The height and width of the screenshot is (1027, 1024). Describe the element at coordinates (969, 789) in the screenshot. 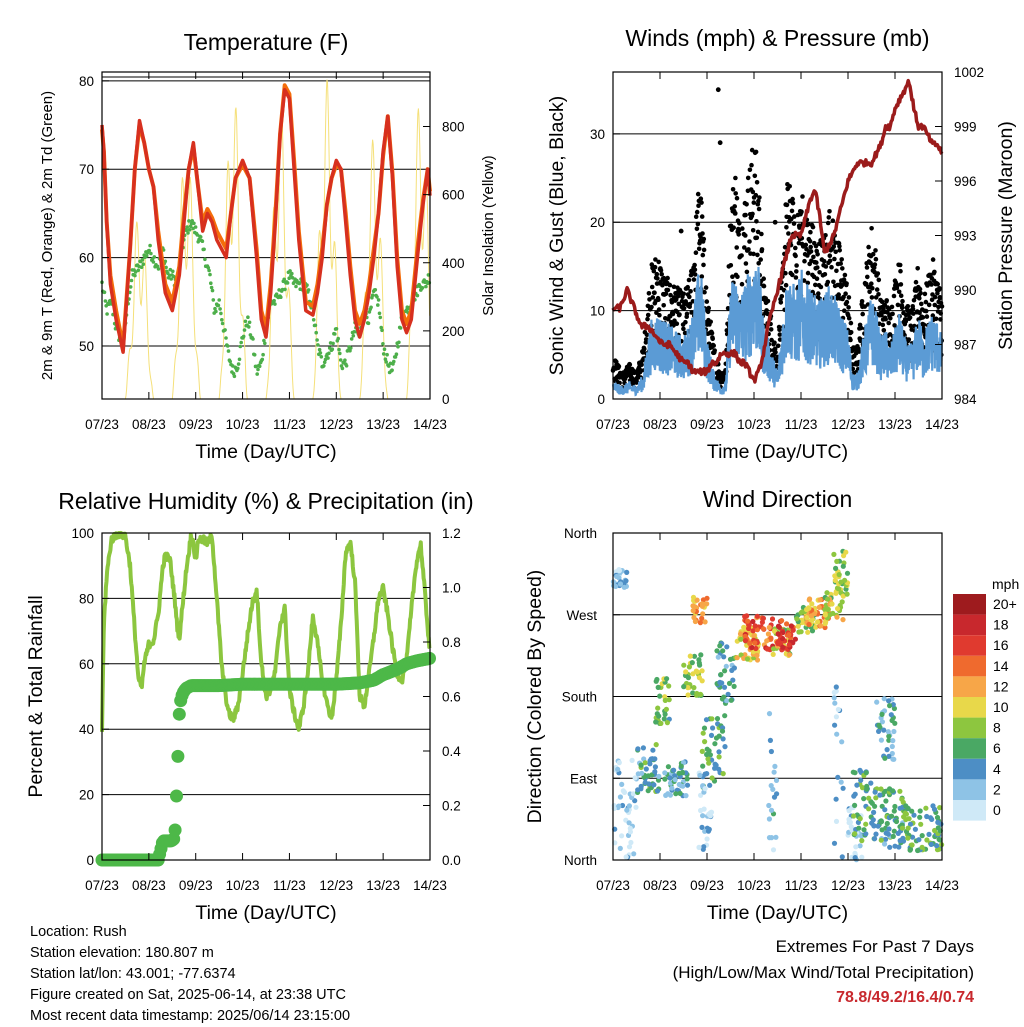

I see `colorbar-swatch` at that location.